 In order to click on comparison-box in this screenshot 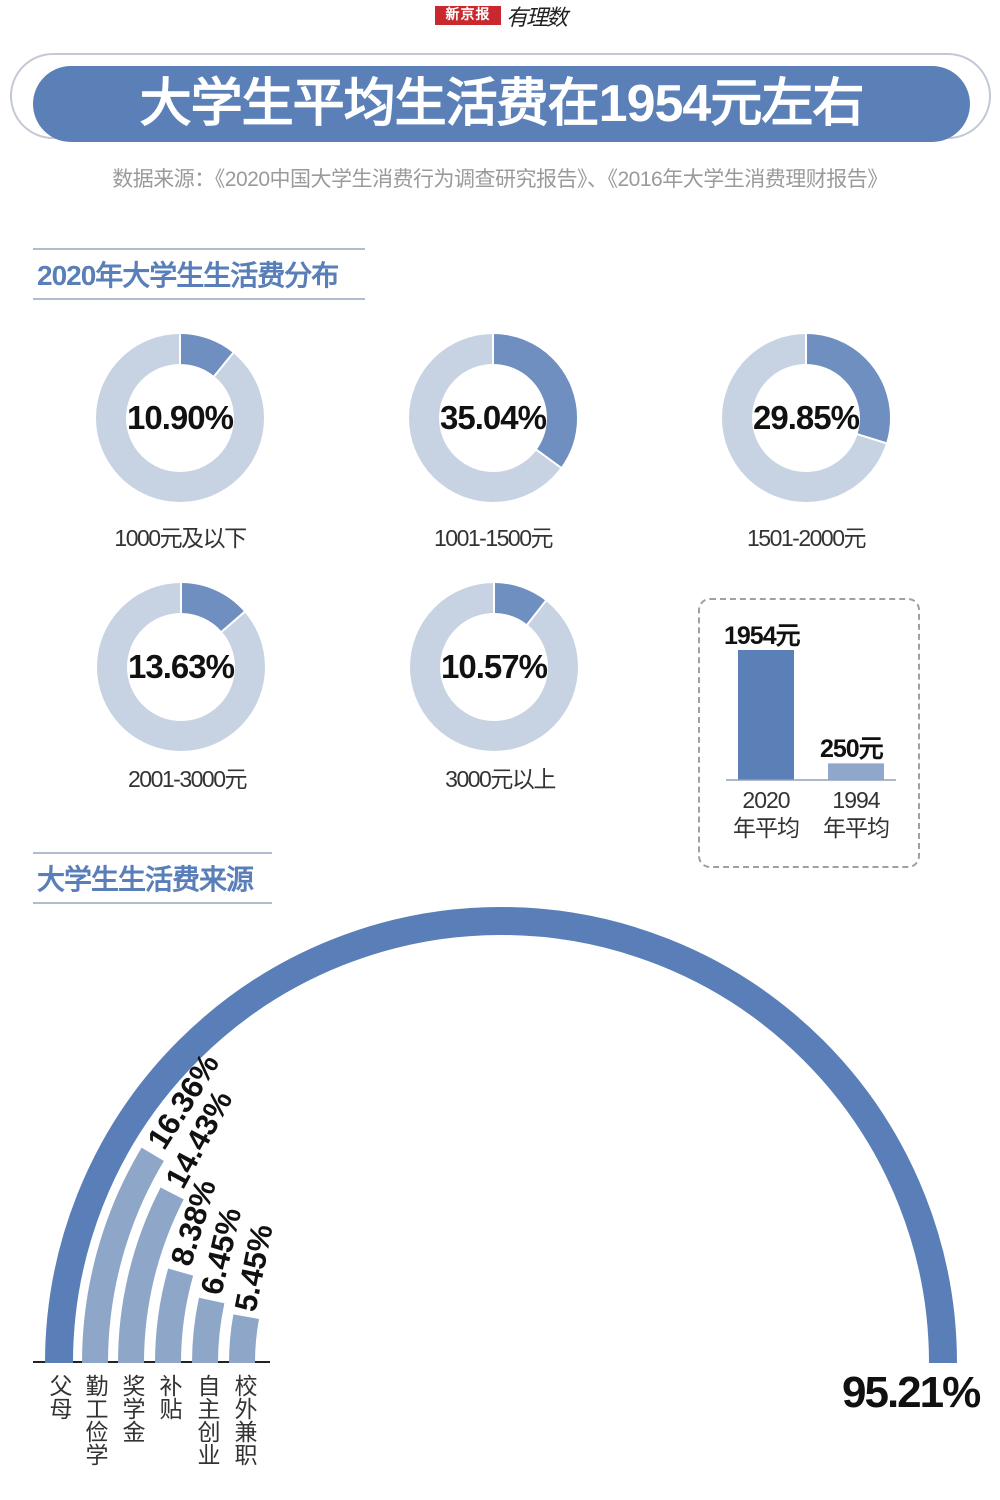, I will do `click(809, 733)`.